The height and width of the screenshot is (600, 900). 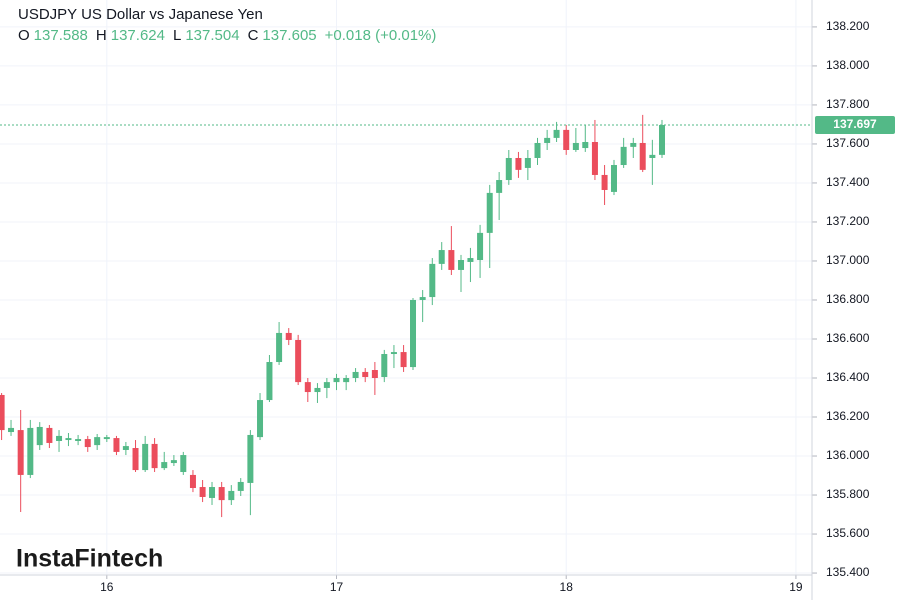 I want to click on x-tick-label: 19, so click(x=796, y=587).